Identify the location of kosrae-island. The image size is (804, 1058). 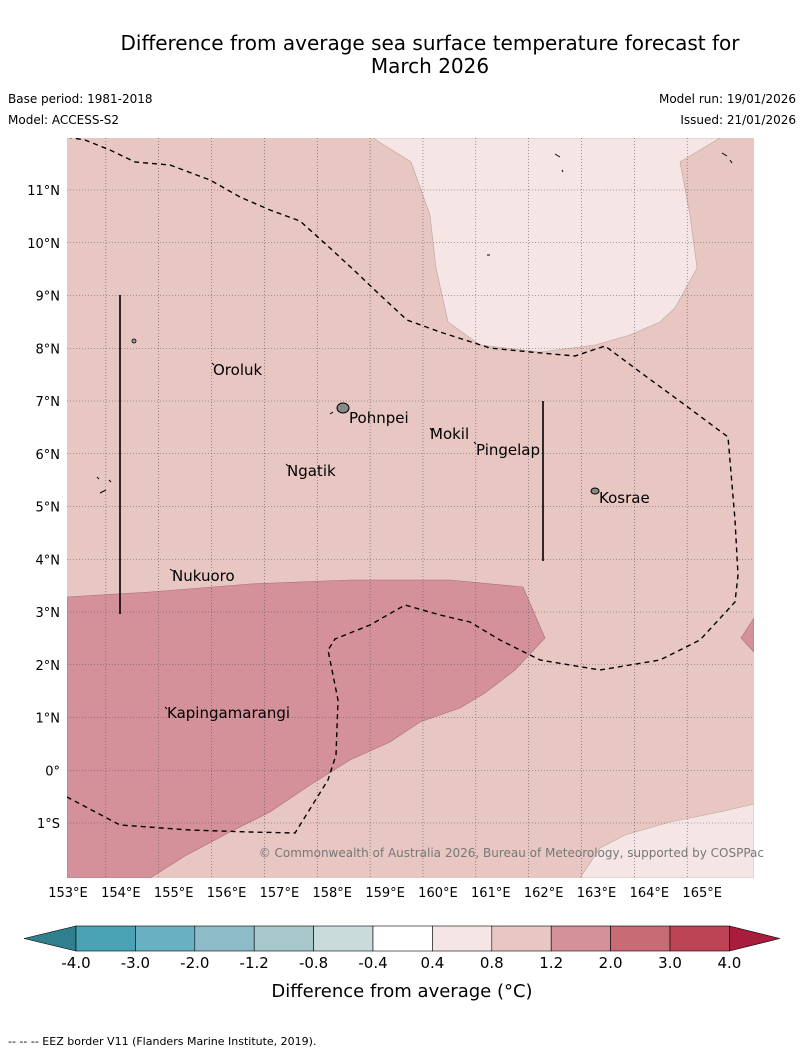
(595, 491).